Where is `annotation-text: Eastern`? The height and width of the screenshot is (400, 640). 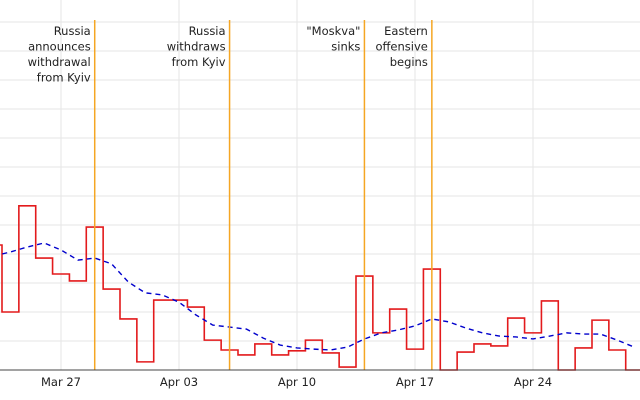
annotation-text: Eastern is located at coordinates (406, 31).